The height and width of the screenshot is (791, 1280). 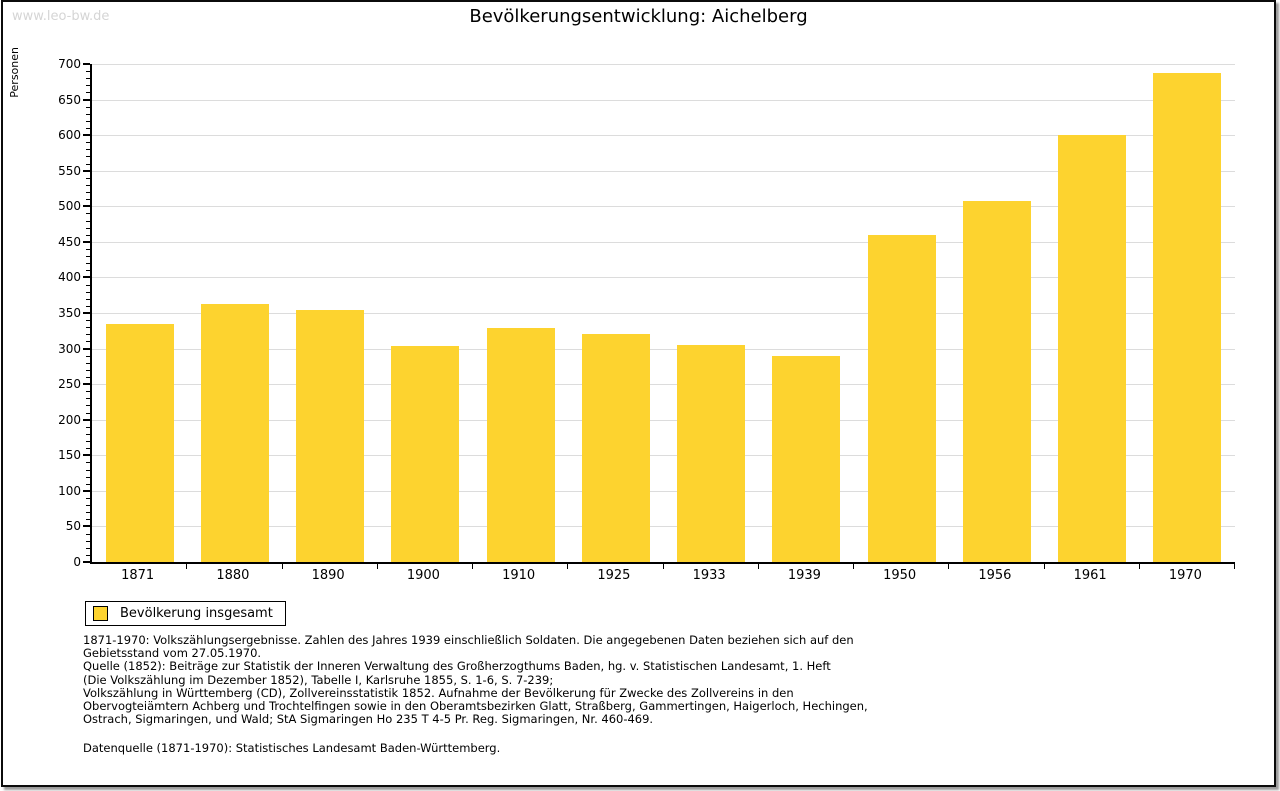 What do you see at coordinates (185, 613) in the screenshot?
I see `legend: Bevölkerung insgesamt` at bounding box center [185, 613].